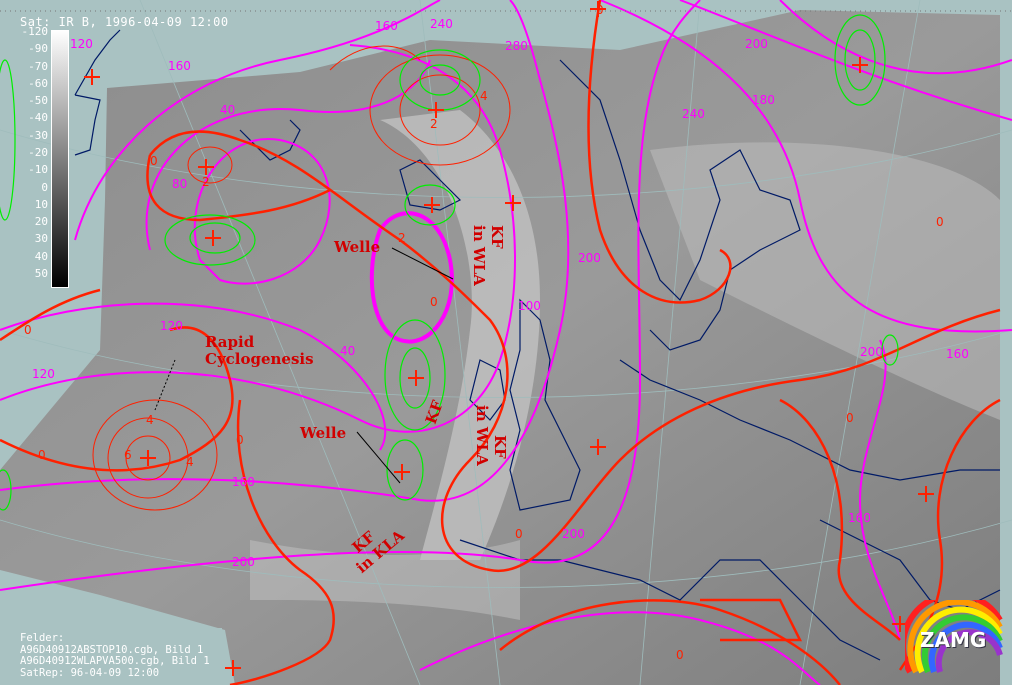  I want to click on annotation-kf-in-wla-2: KF in WLA, so click(491, 435).